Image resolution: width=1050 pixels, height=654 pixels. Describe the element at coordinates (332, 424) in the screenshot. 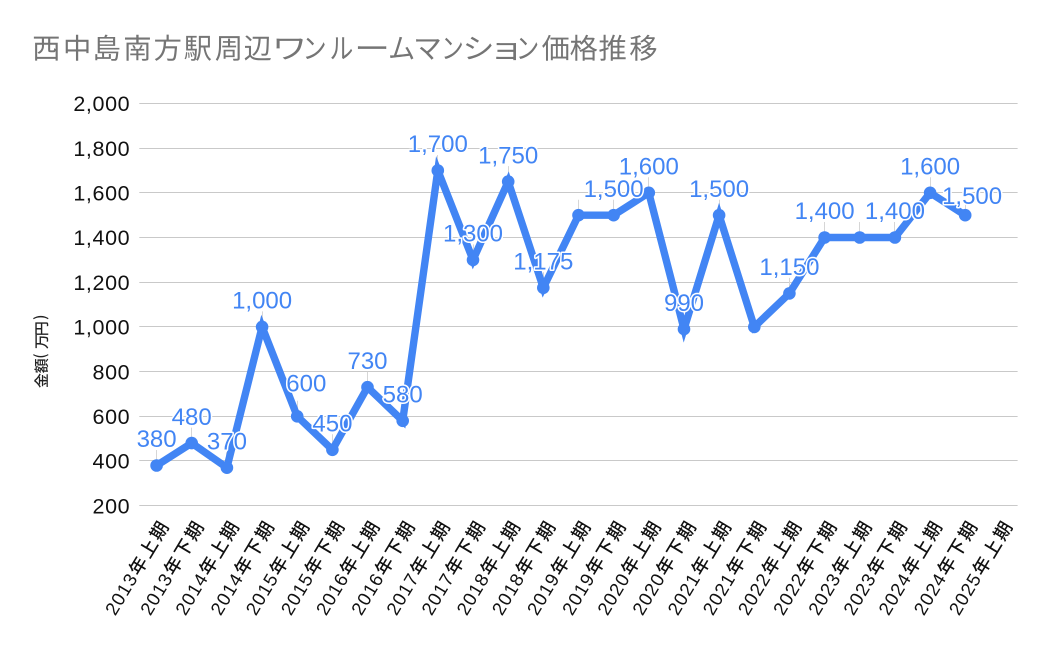

I see `svg-text: 450` at that location.